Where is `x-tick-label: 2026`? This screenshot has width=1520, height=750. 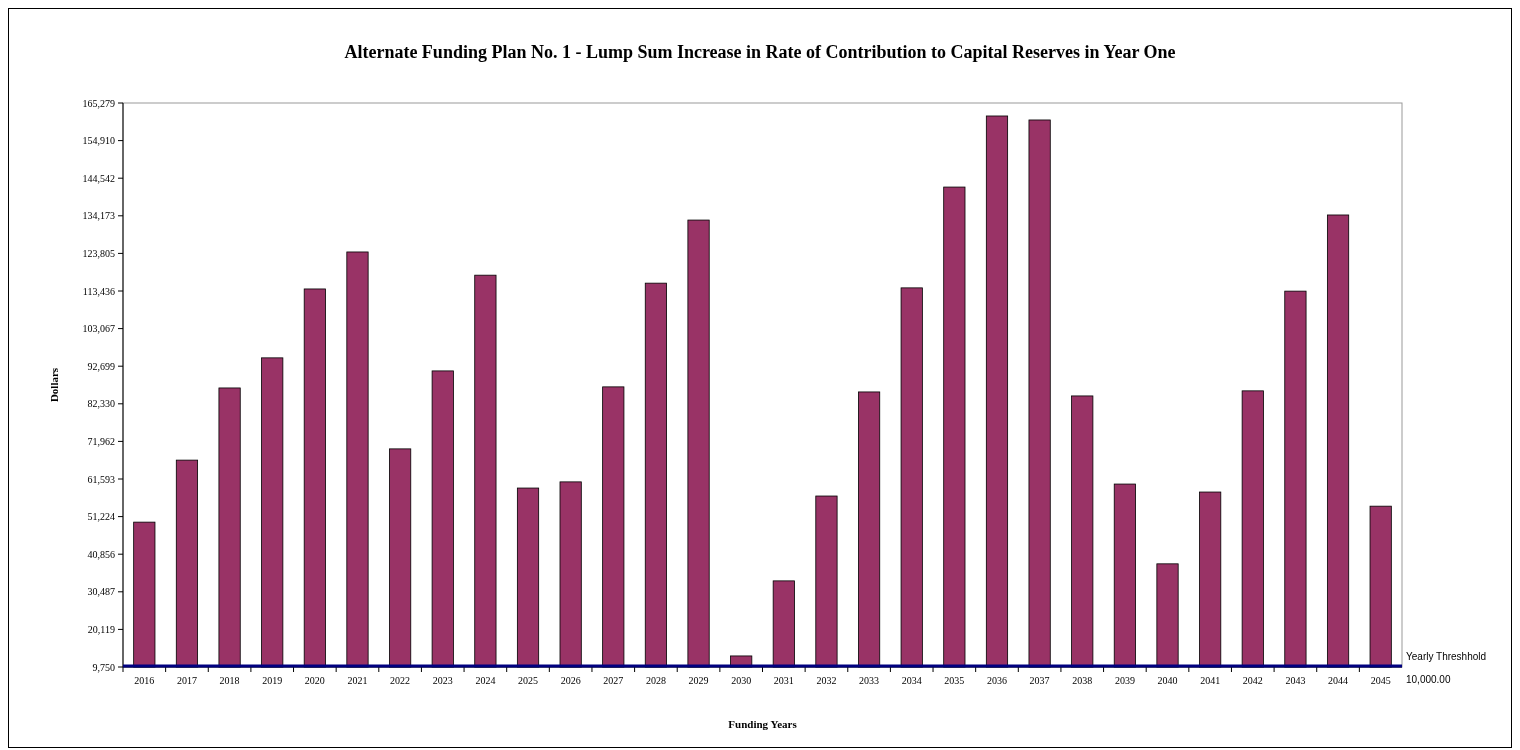 x-tick-label: 2026 is located at coordinates (570, 680).